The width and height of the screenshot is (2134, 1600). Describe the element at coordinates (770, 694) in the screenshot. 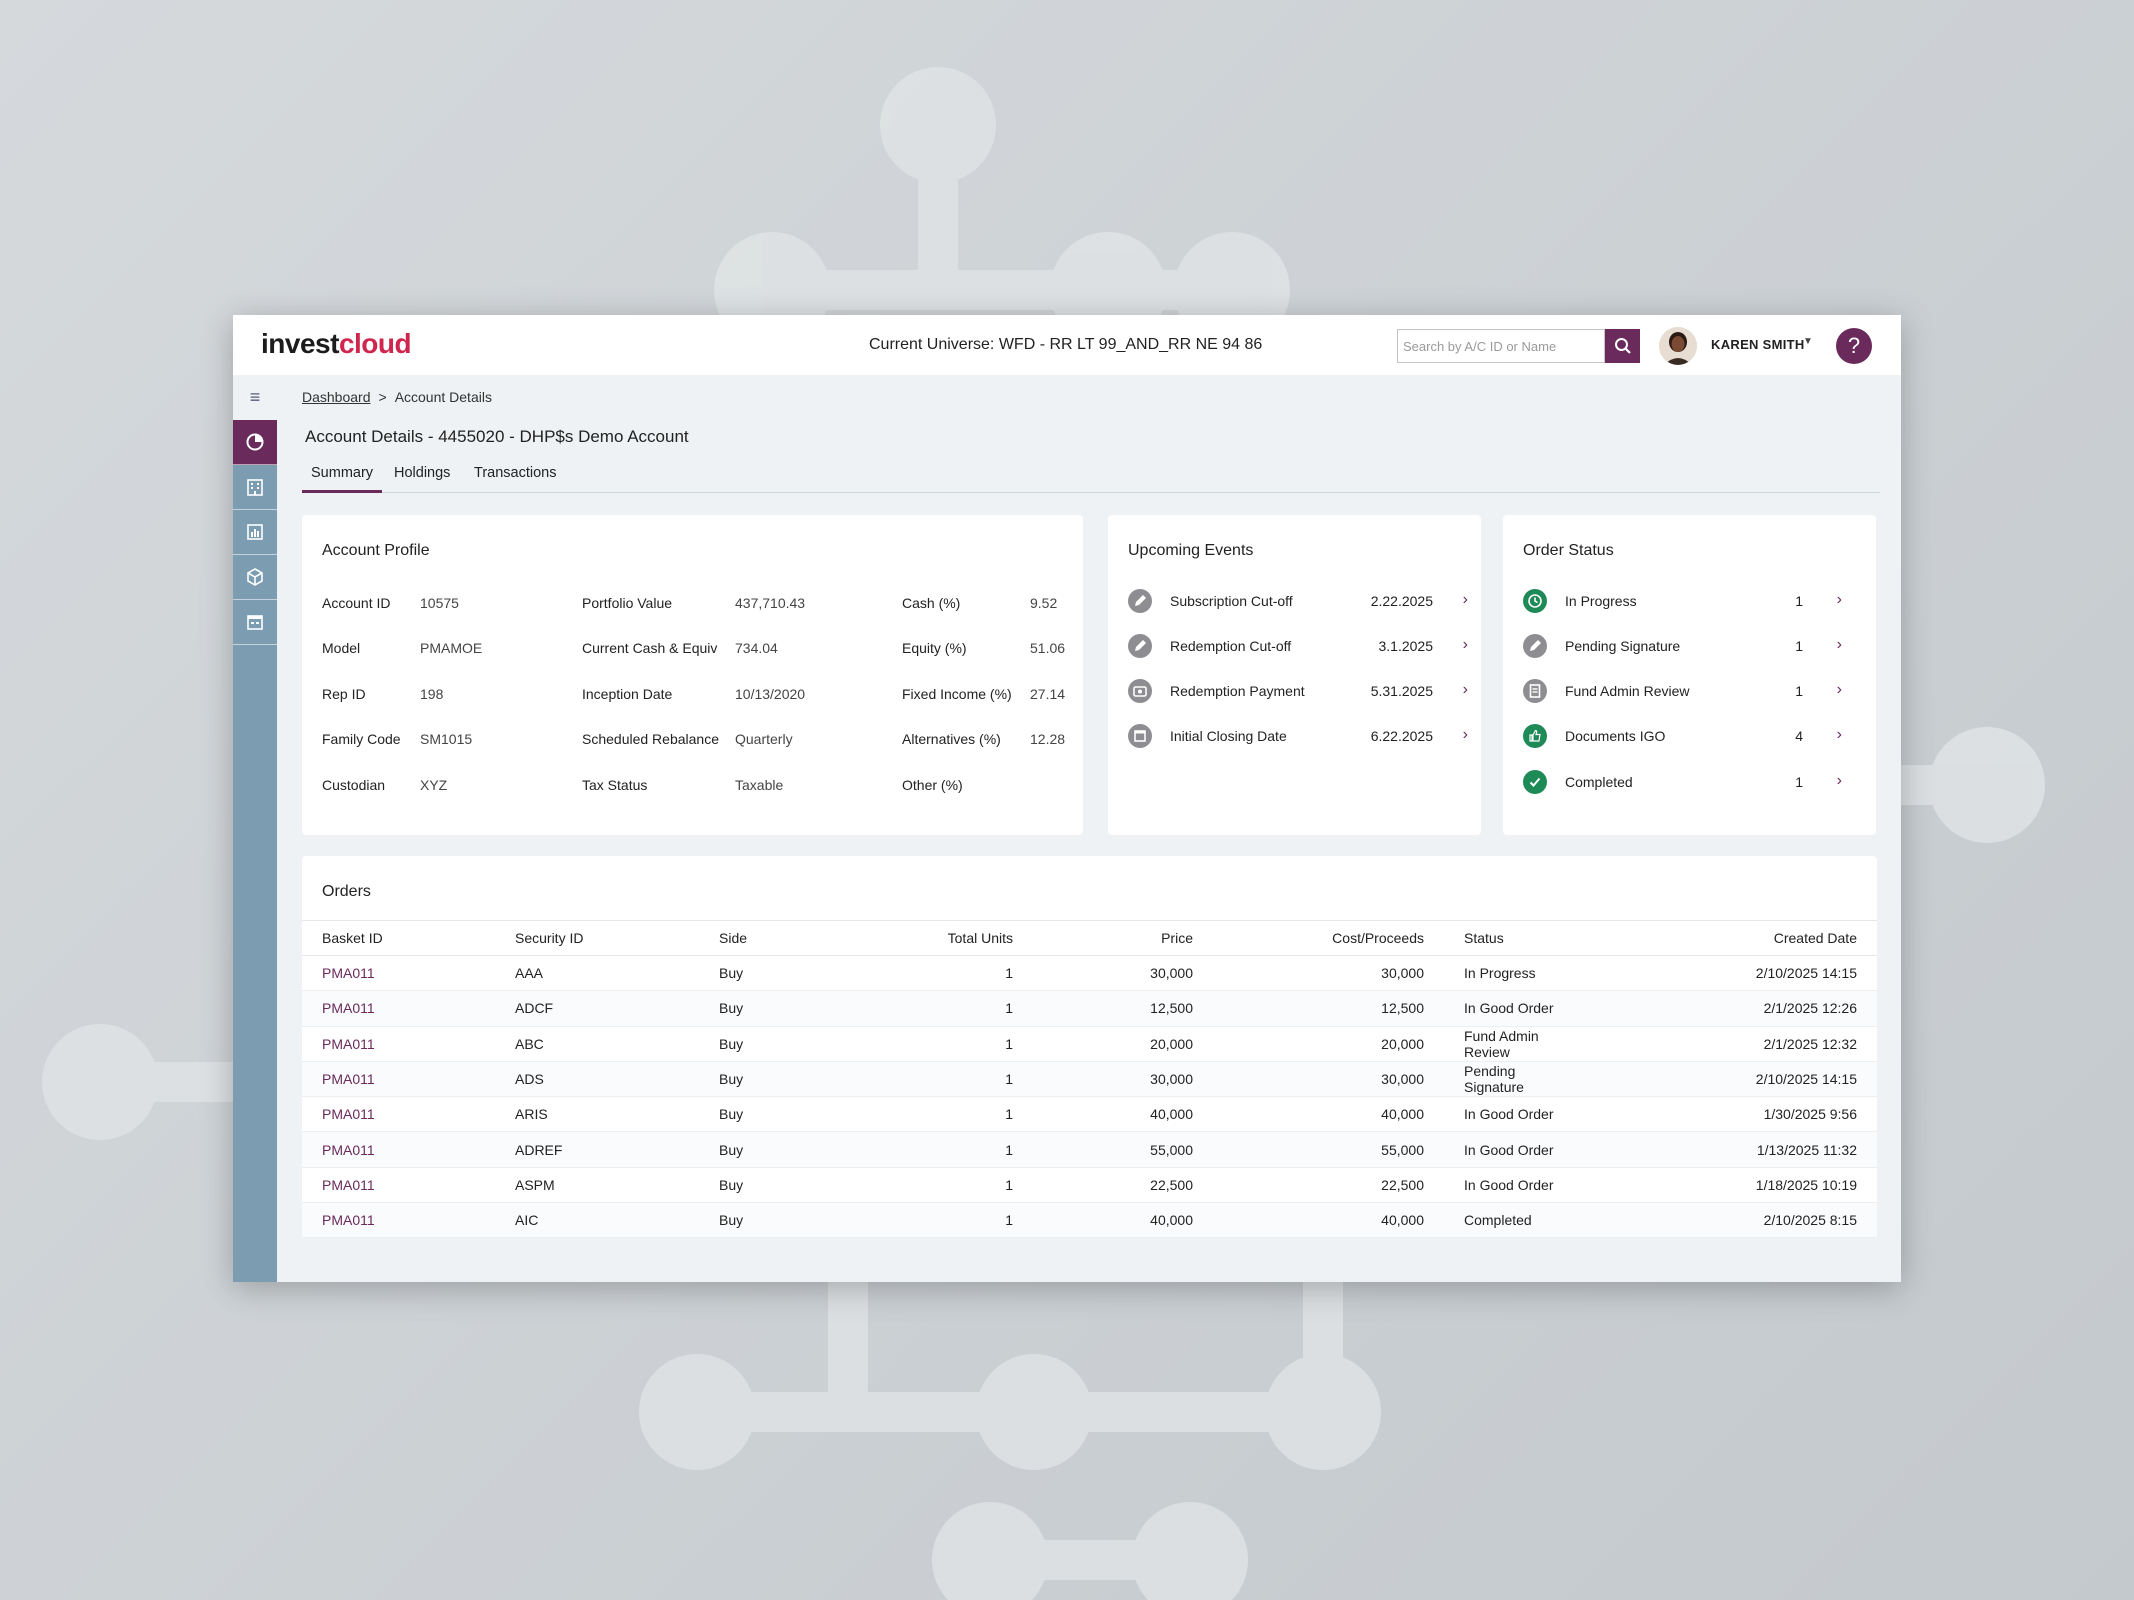

I see `profile-value: 10/13/2020` at that location.